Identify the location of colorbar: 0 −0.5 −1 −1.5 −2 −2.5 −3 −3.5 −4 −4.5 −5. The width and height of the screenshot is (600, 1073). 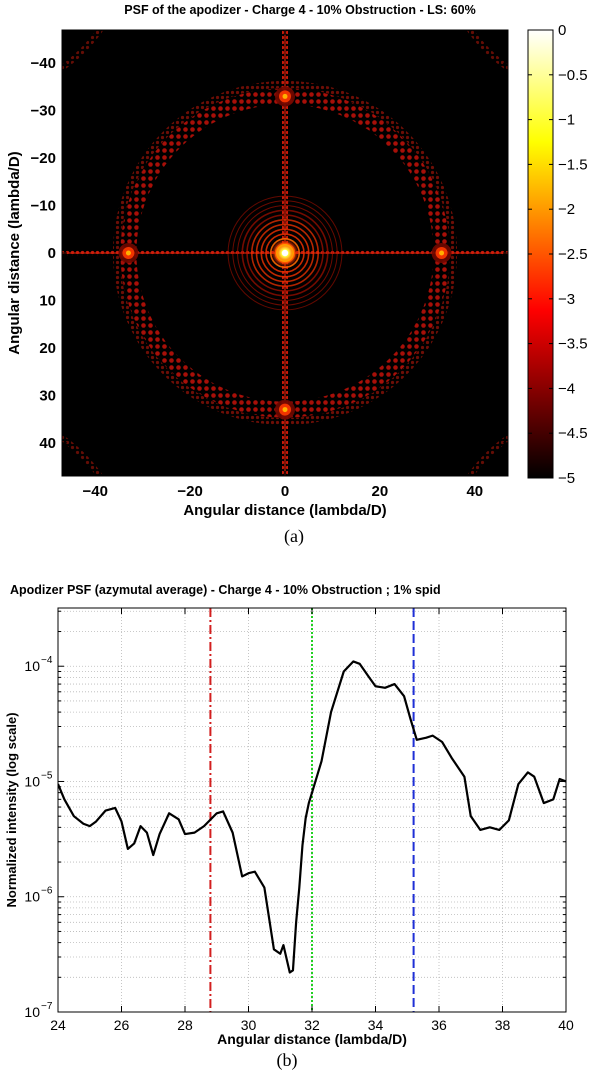
(557, 254).